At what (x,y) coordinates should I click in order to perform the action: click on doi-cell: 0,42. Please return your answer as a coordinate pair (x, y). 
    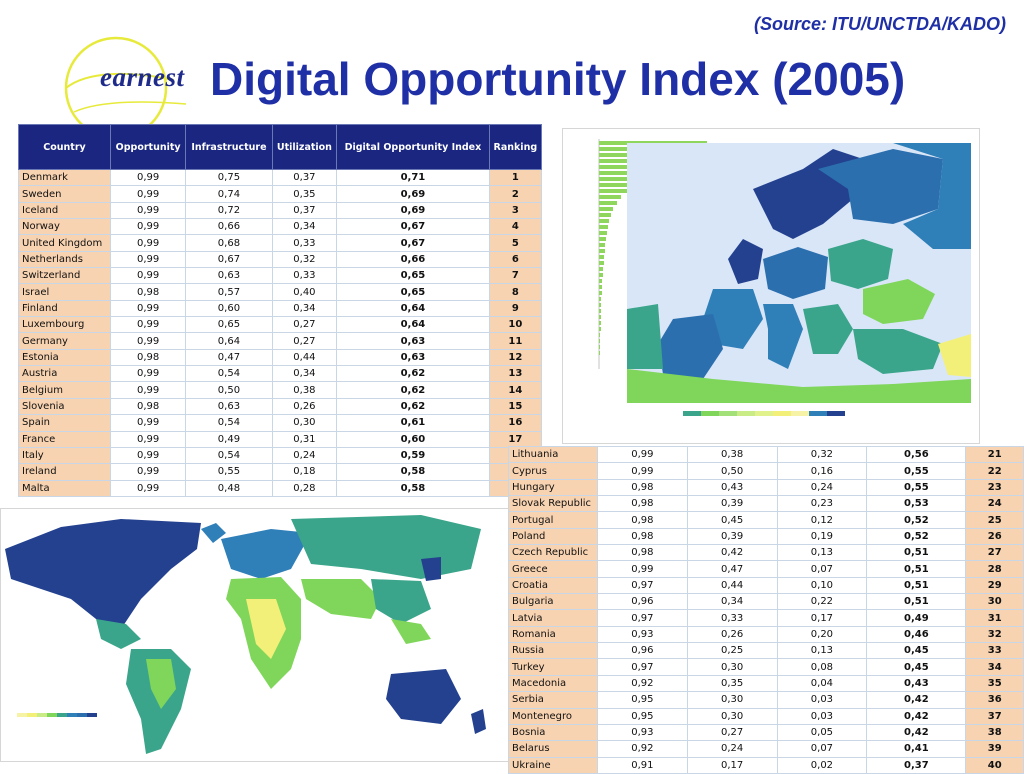
    Looking at the image, I should click on (916, 732).